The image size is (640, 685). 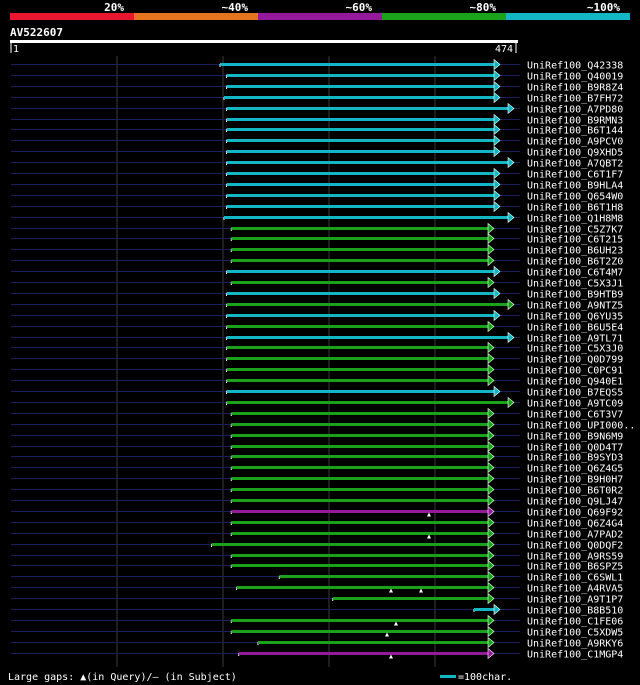 I want to click on hit-label: UniRef100_Q69F92, so click(x=575, y=513).